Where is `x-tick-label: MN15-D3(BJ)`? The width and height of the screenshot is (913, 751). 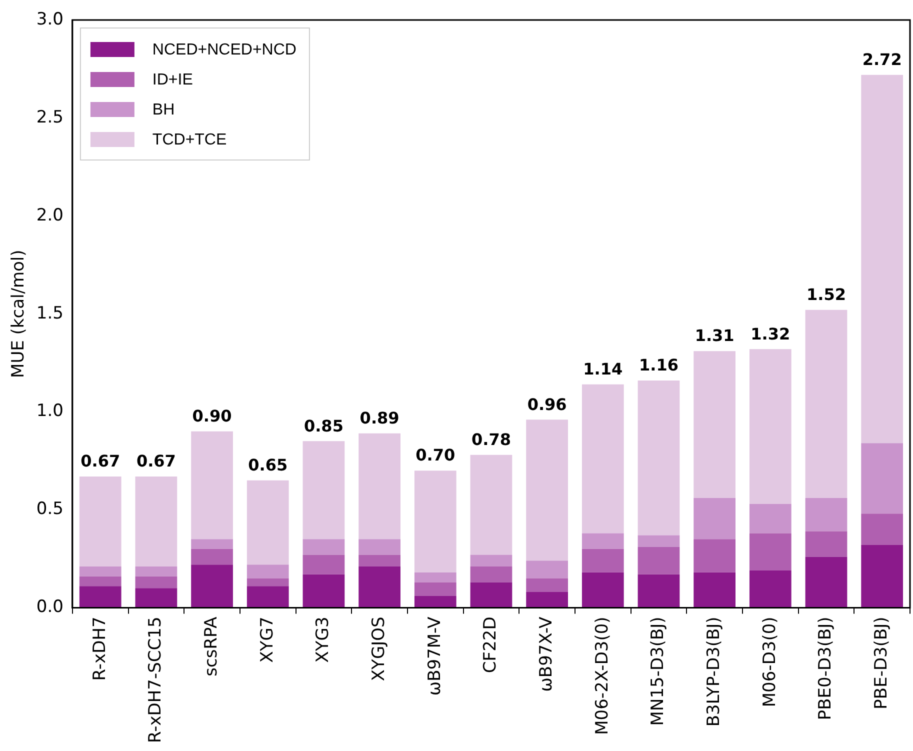
x-tick-label: MN15-D3(BJ) is located at coordinates (658, 671).